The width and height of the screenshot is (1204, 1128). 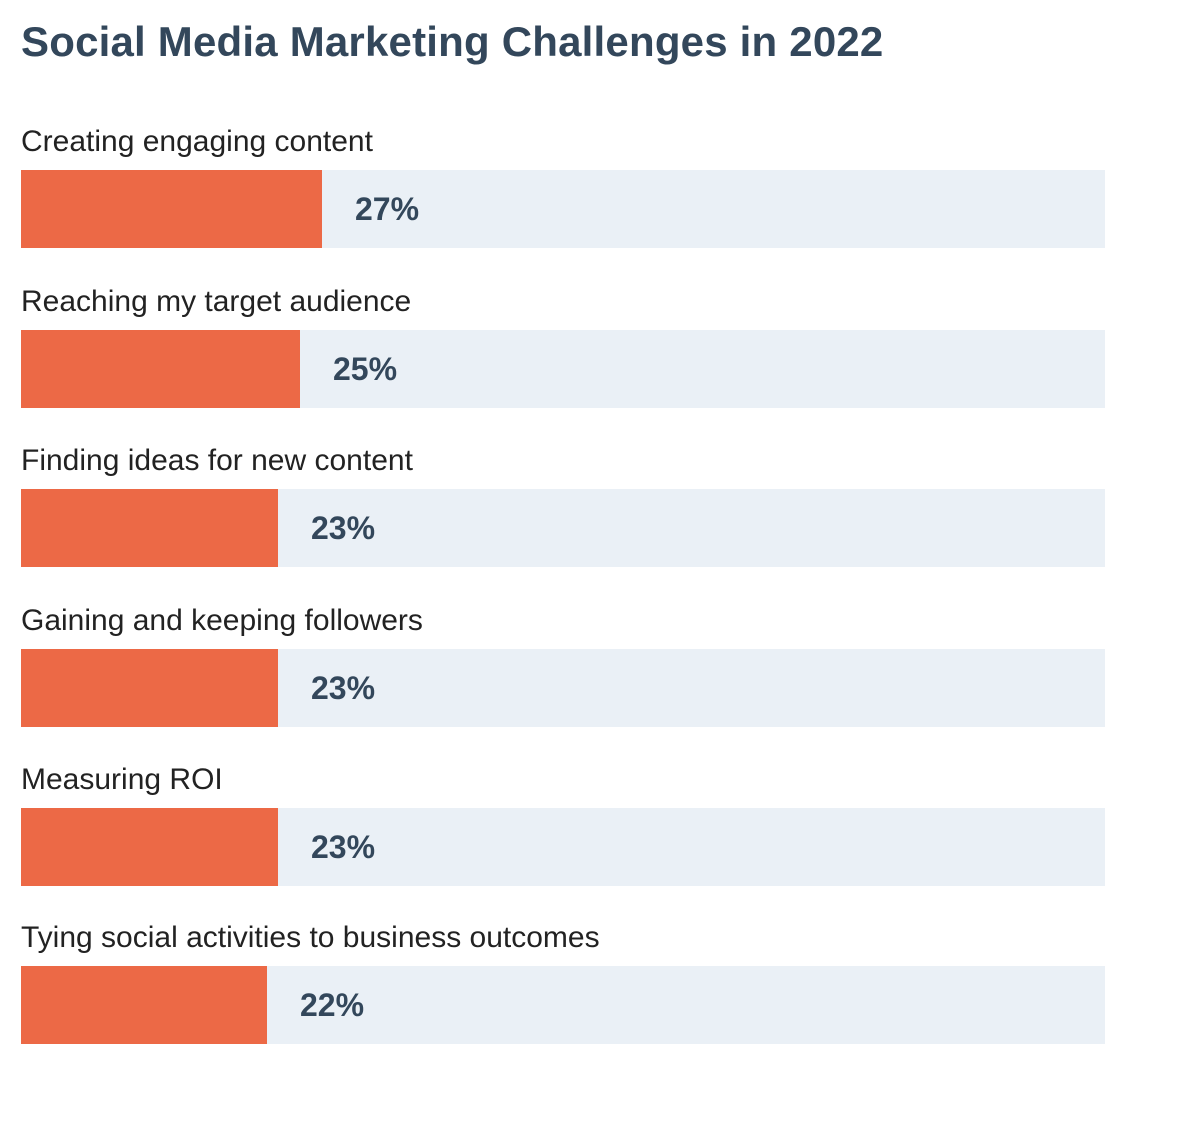 I want to click on category-label: Reaching my target audience, so click(x=216, y=301).